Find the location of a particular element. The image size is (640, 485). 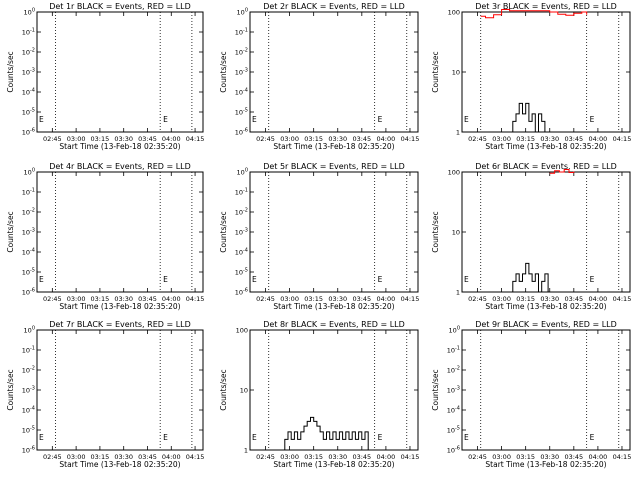

panel-title: Det 5r BLACK = Events, RED = LLD is located at coordinates (334, 166).